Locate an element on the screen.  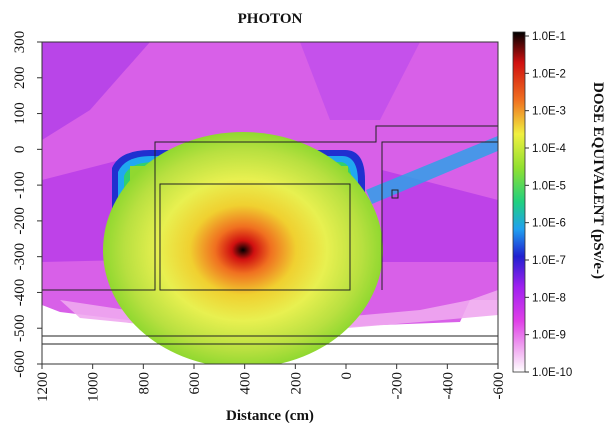
colorbar is located at coordinates (519, 202).